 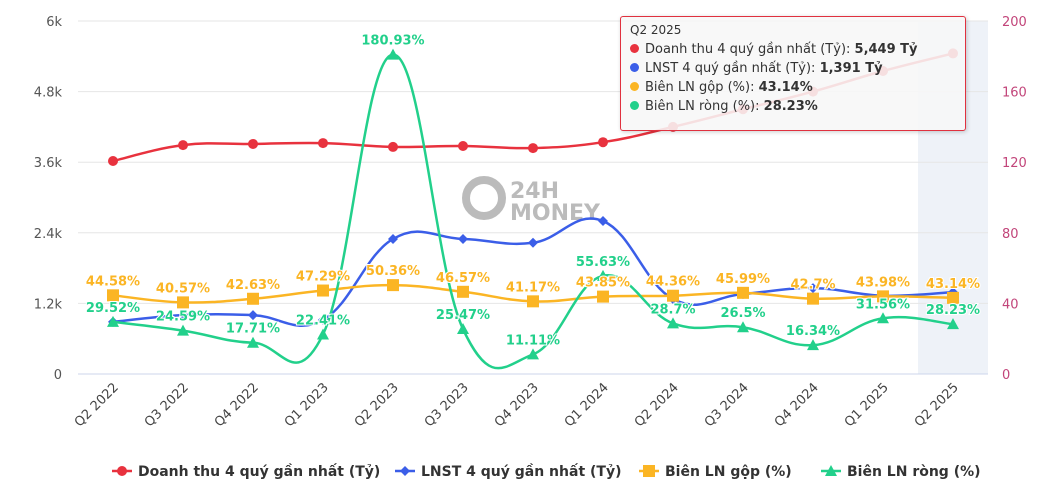 What do you see at coordinates (48, 93) in the screenshot?
I see `left-axis-tick: 4.8k` at bounding box center [48, 93].